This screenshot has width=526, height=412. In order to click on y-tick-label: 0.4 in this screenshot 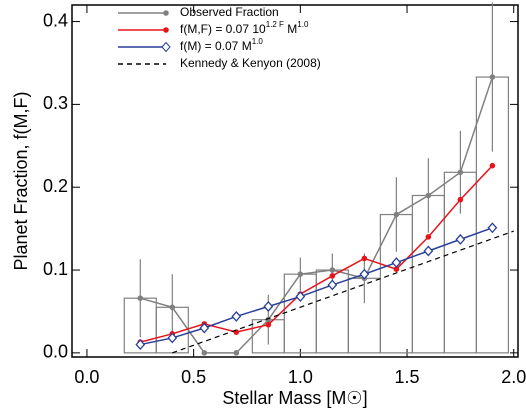, I will do `click(55, 20)`.